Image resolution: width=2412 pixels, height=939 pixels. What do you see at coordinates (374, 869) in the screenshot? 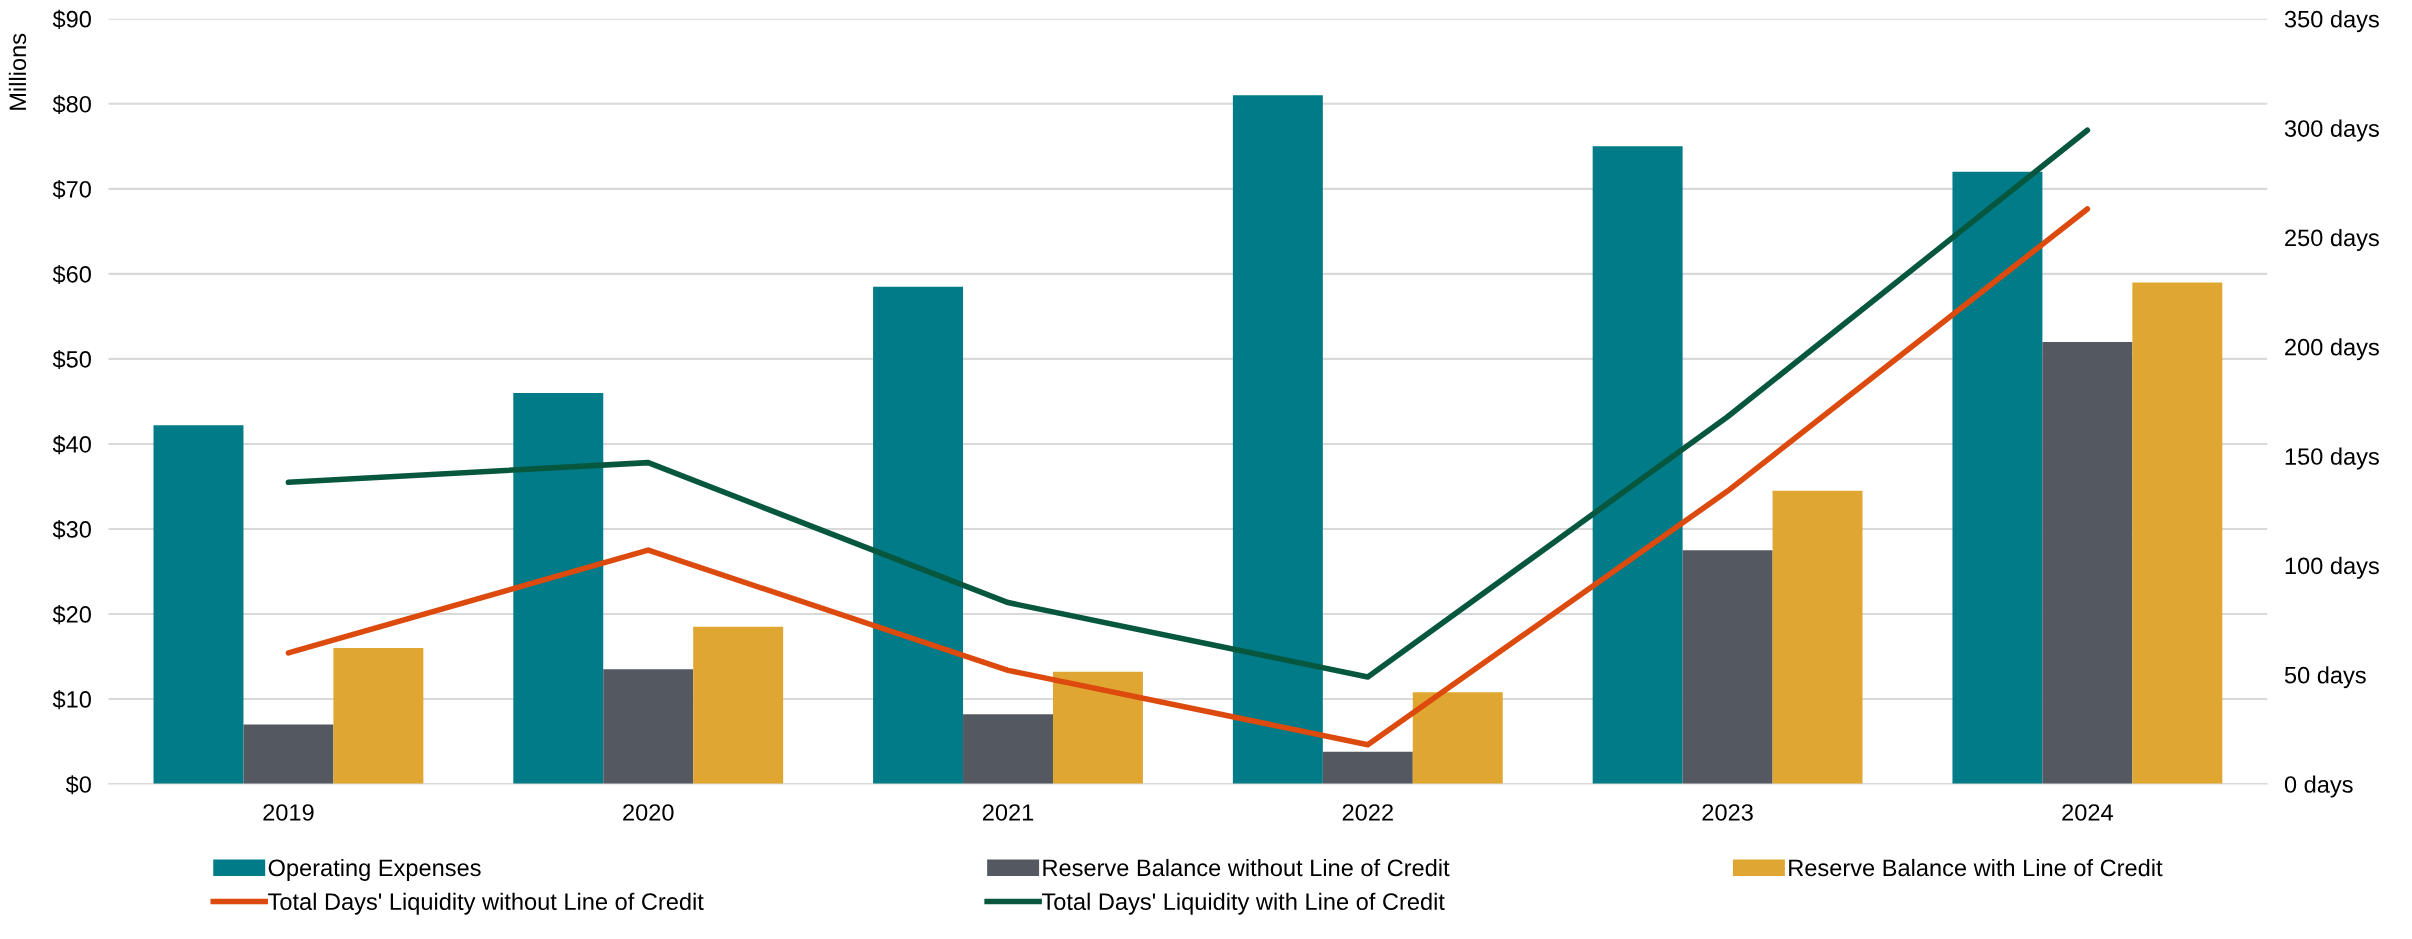
I see `legend-label: Operating Expenses` at bounding box center [374, 869].